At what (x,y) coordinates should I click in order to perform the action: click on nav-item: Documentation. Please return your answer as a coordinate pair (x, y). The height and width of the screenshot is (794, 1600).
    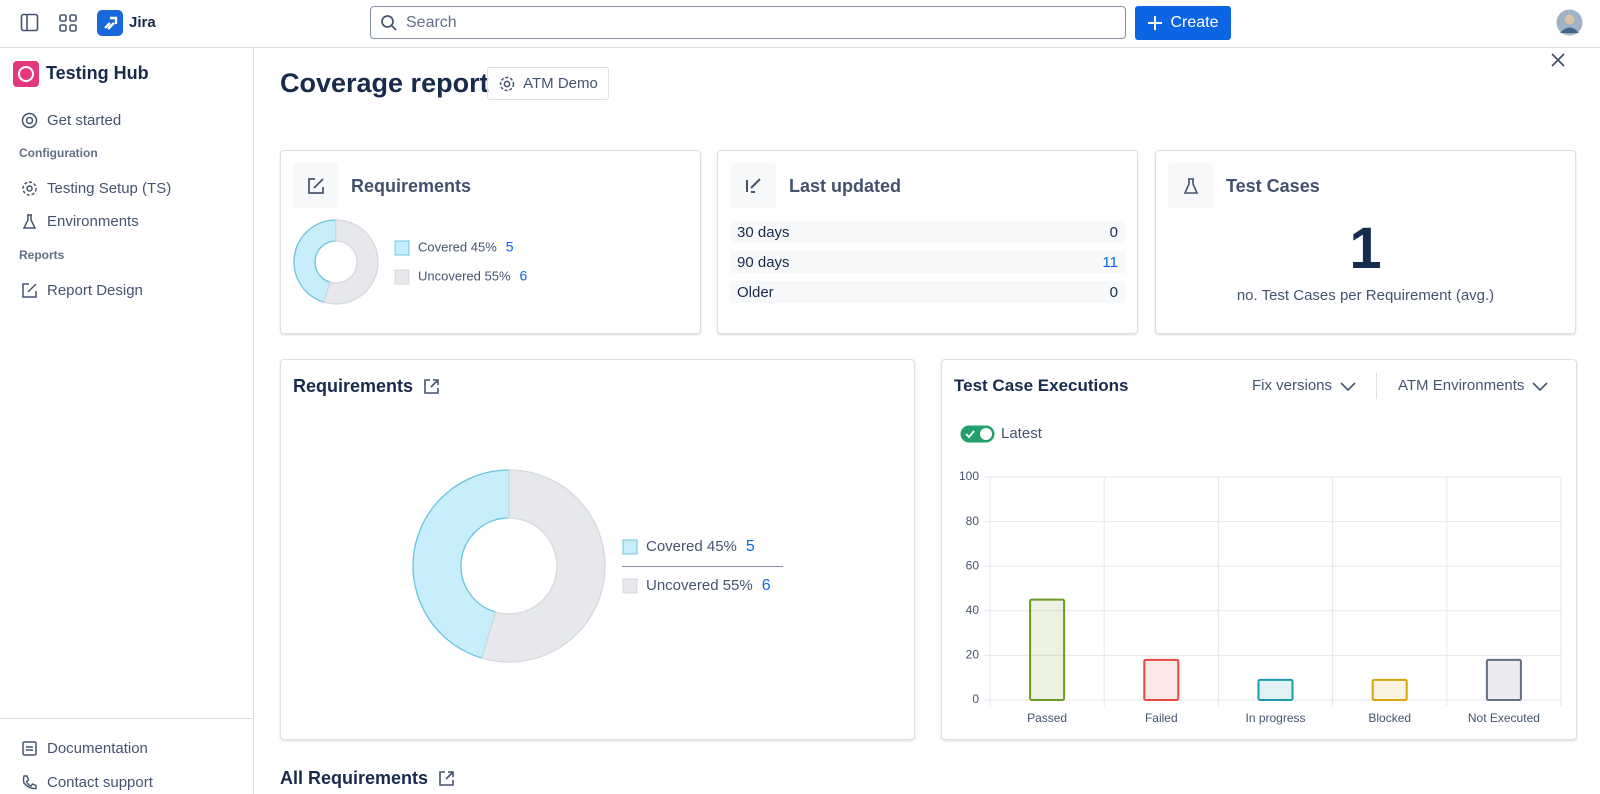
    Looking at the image, I should click on (84, 748).